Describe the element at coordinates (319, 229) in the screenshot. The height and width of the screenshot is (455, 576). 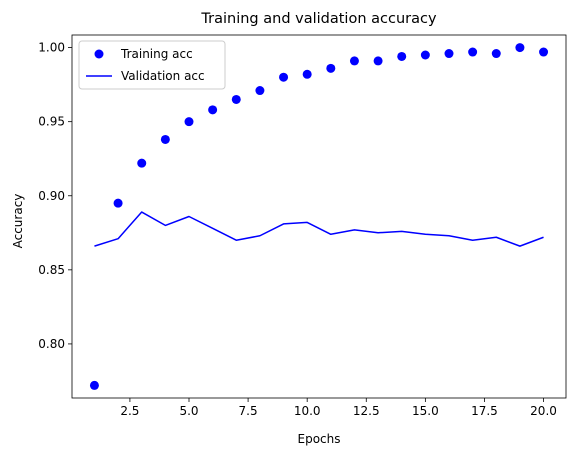
I see `series-line-validation-acc` at that location.